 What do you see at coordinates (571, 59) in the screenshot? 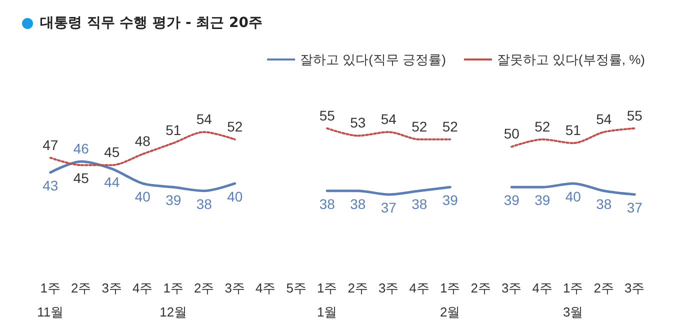
I see `legend-label: 잘못하고 있다(부정률, %)` at bounding box center [571, 59].